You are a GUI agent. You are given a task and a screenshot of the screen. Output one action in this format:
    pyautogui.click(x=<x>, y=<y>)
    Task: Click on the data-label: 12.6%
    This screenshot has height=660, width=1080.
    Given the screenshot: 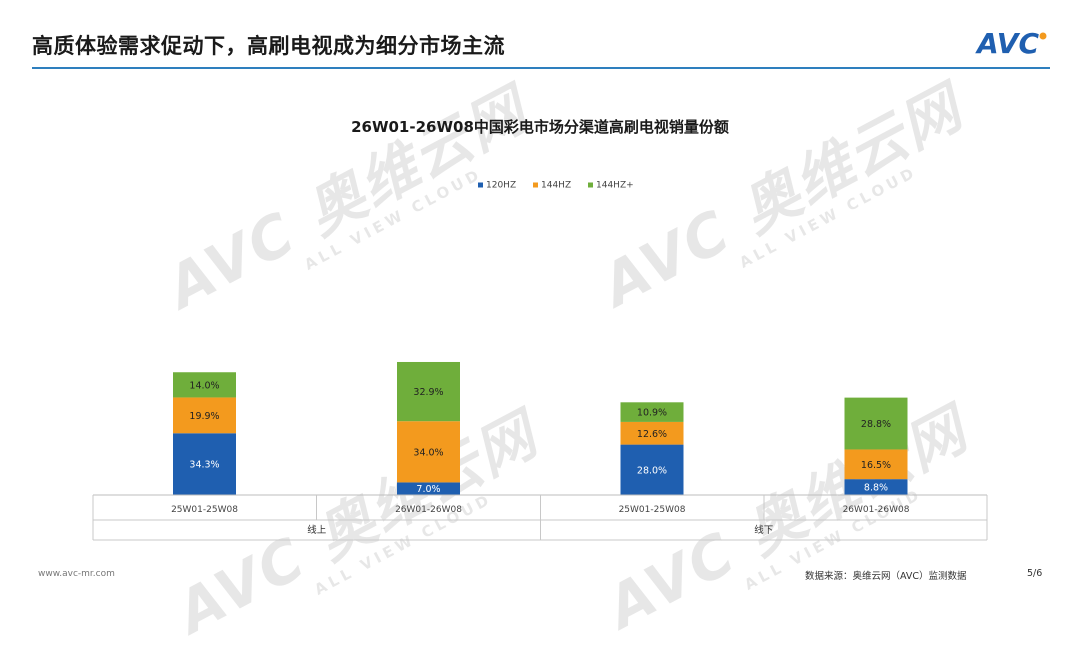 What is the action you would take?
    pyautogui.click(x=652, y=434)
    